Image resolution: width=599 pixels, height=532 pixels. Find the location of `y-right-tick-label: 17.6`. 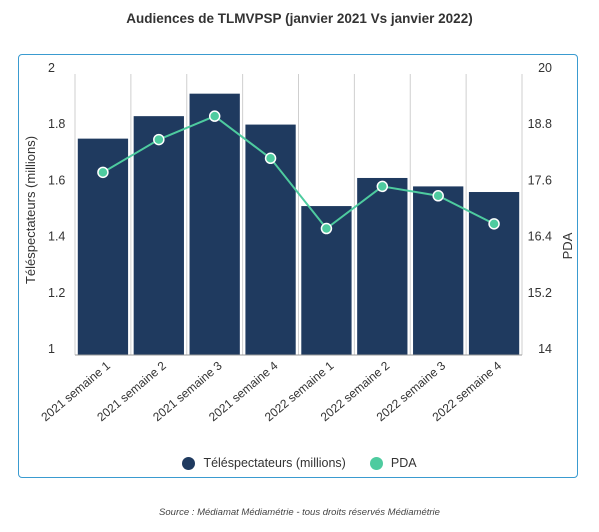

y-right-tick-label: 17.6 is located at coordinates (540, 180).